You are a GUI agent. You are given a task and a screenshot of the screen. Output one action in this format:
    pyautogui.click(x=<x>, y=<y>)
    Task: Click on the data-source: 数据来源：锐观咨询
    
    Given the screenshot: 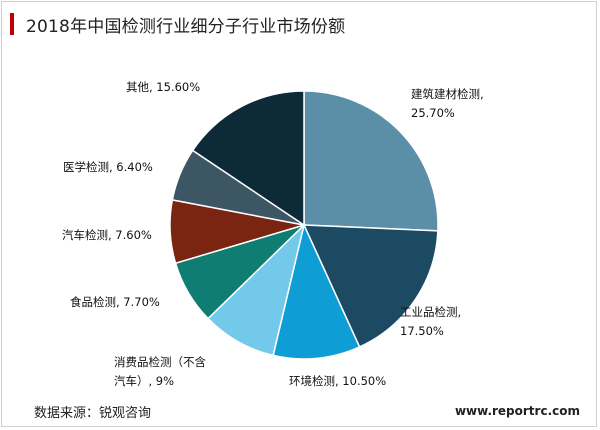 What is the action you would take?
    pyautogui.click(x=93, y=413)
    